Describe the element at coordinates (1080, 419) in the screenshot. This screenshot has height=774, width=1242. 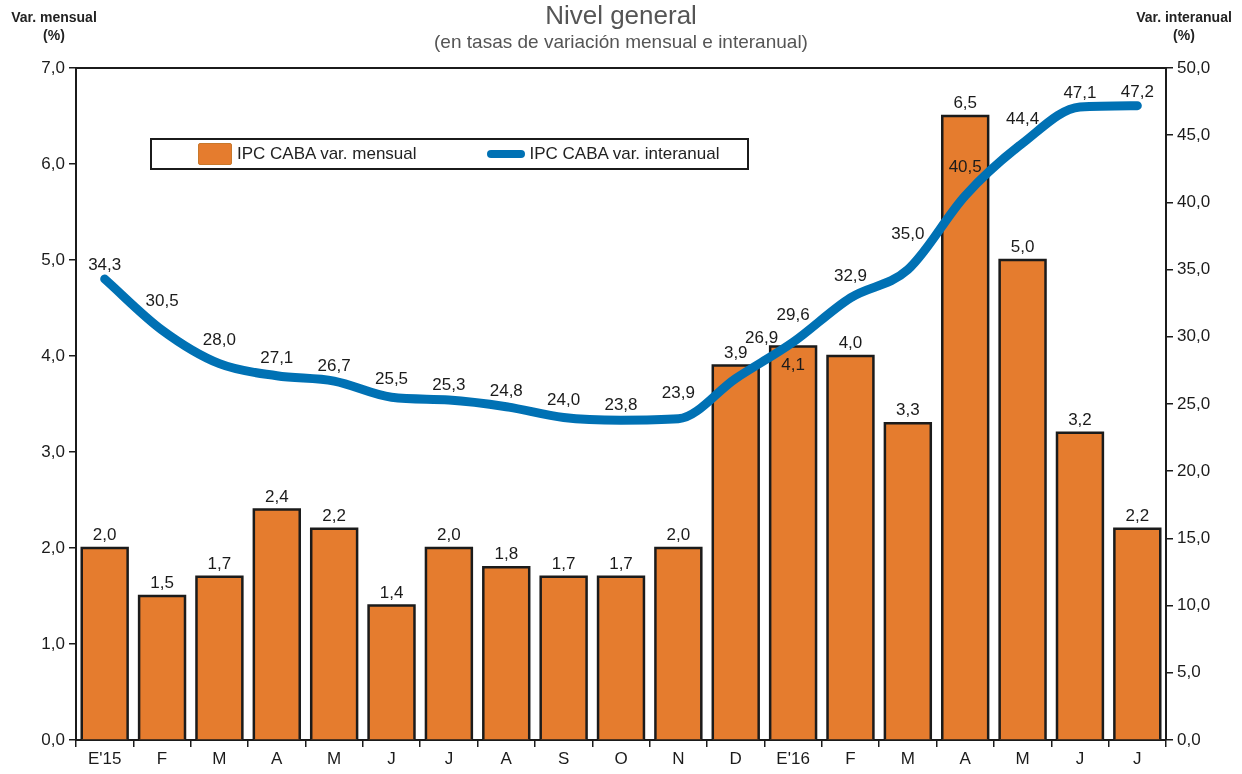
I see `data-label: 3,2` at that location.